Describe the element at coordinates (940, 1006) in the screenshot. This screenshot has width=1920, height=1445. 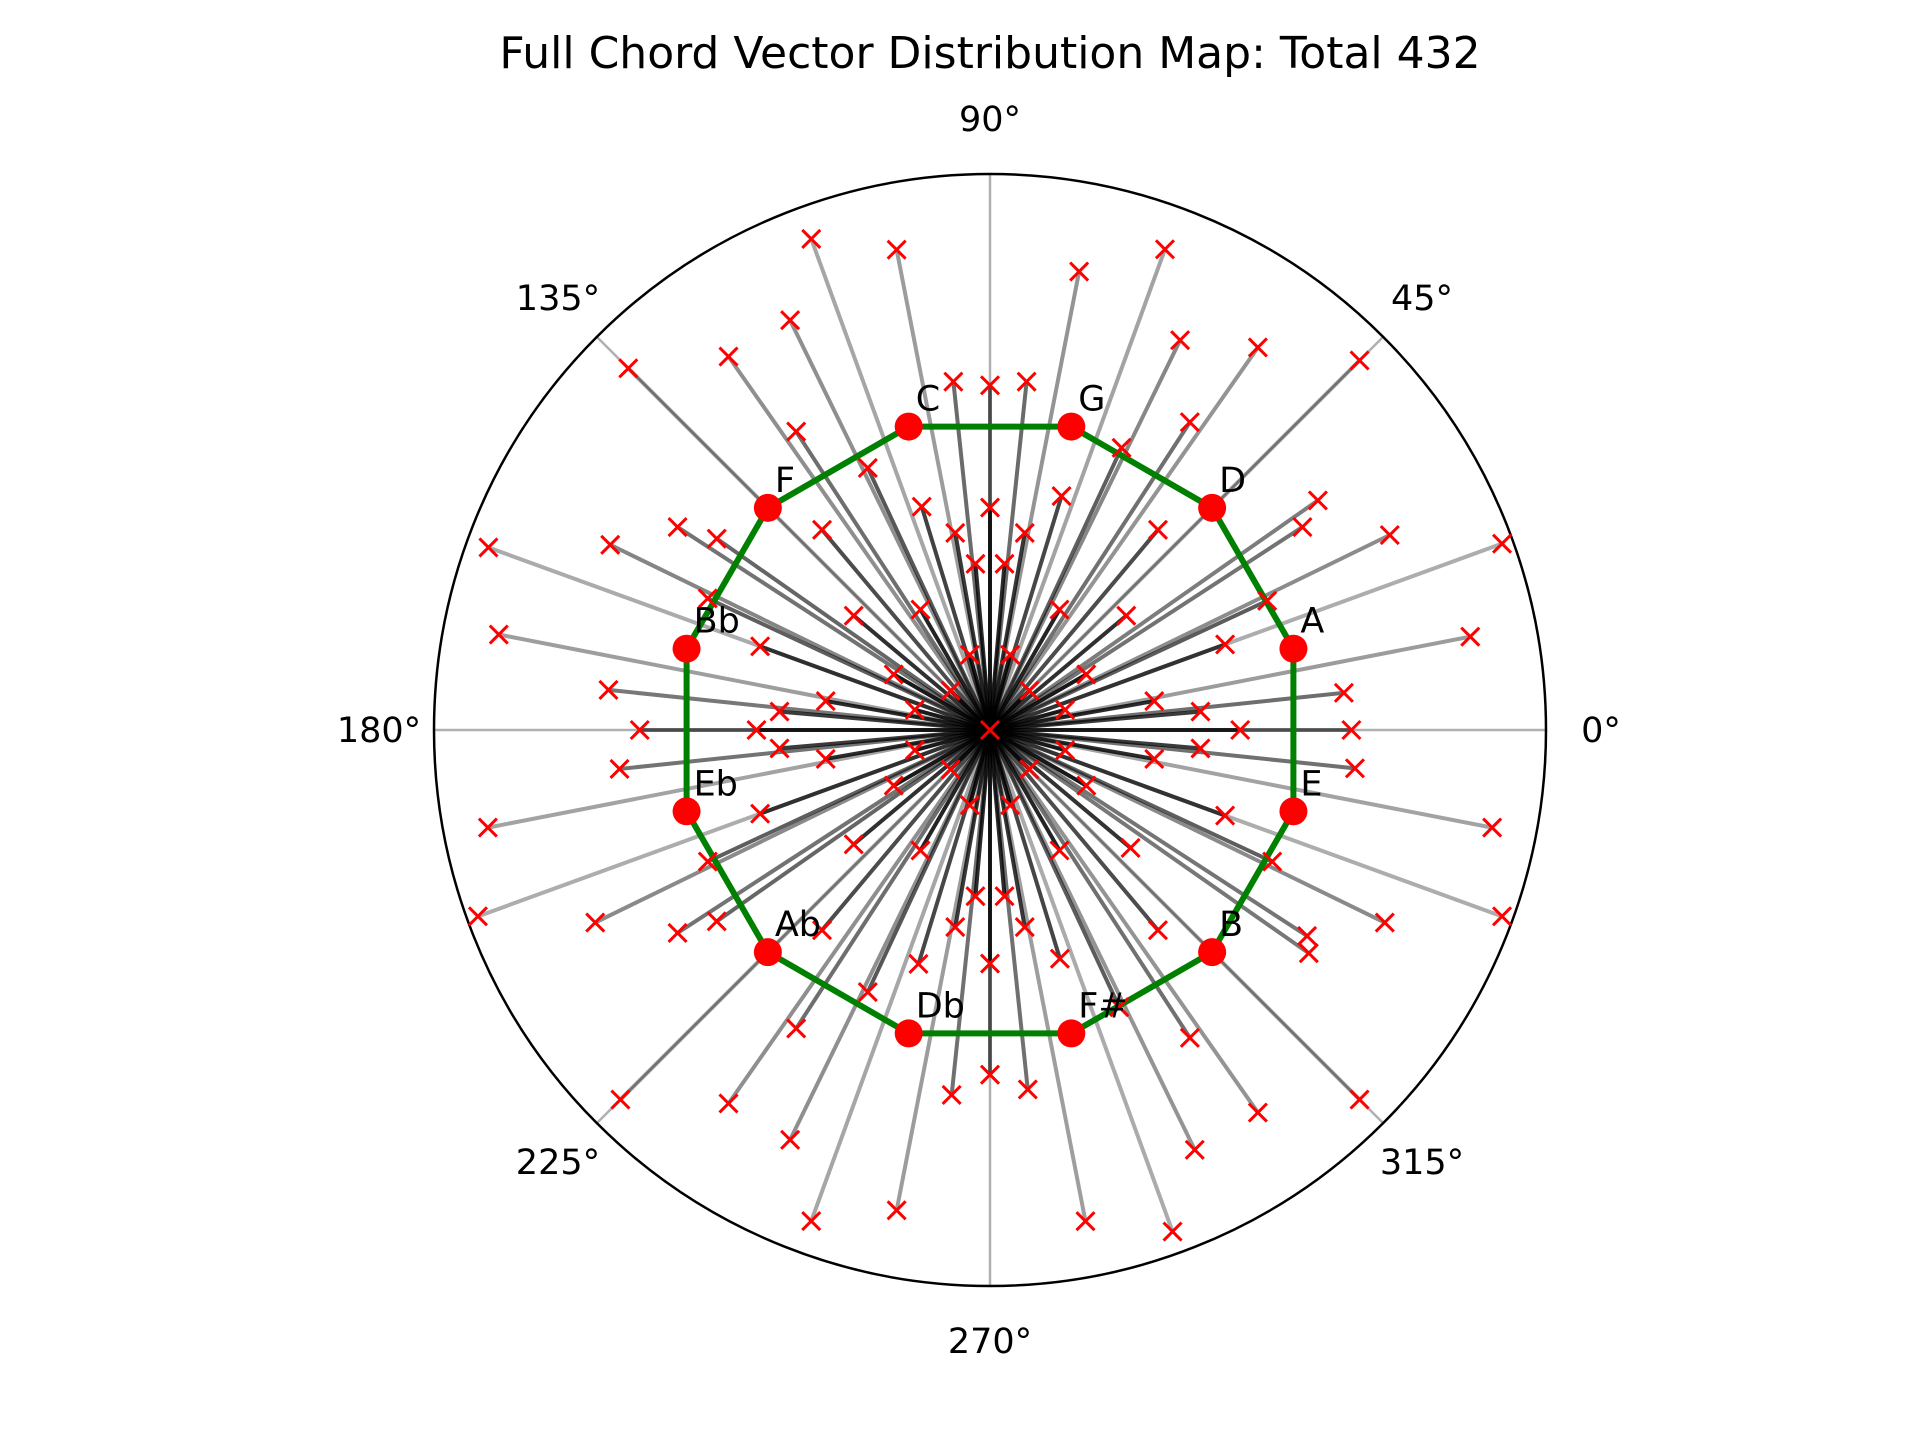
I see `note-label-Db: Db` at that location.